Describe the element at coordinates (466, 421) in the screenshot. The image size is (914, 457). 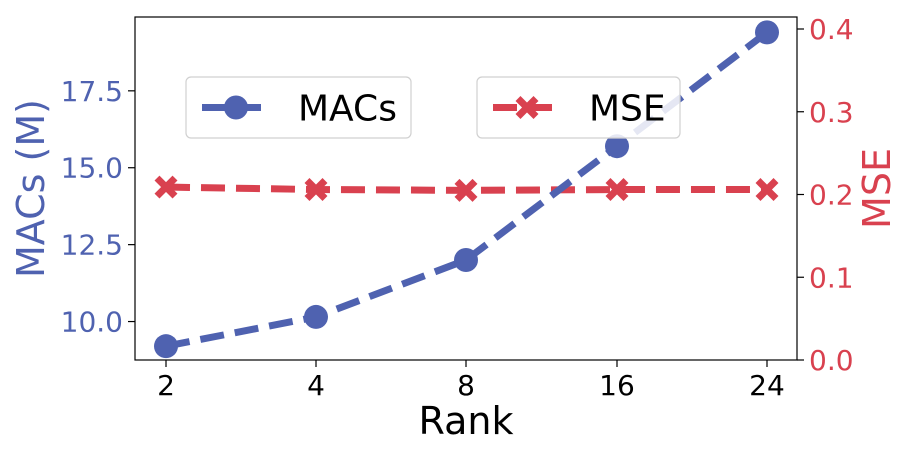
I see `x-axis-label: Rank` at that location.